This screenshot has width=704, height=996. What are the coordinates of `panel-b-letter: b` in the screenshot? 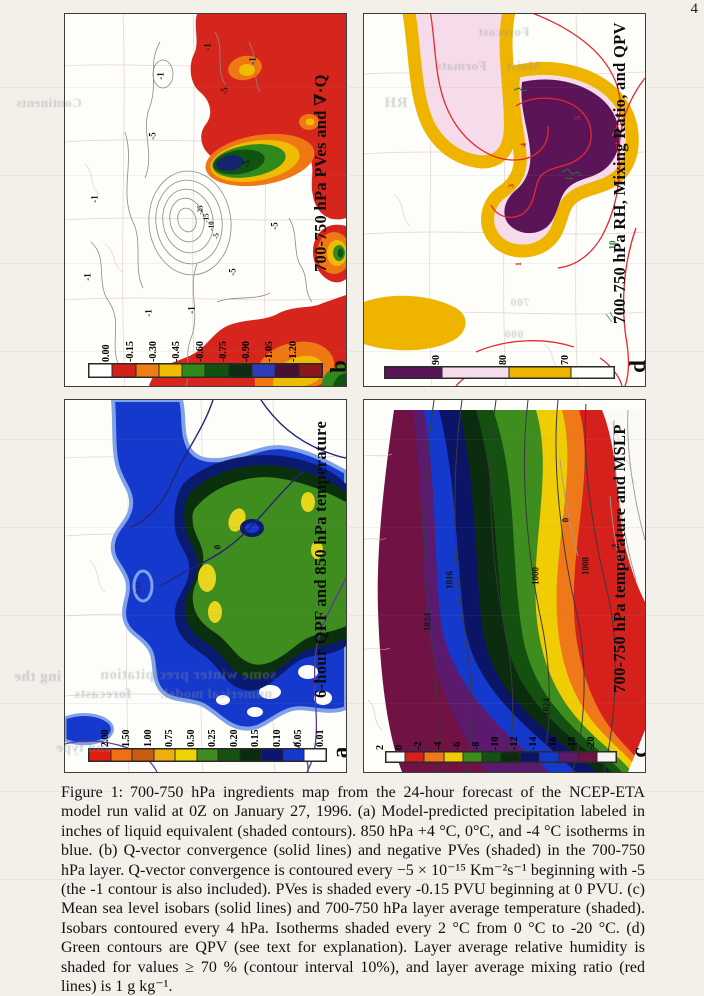 It's located at (336, 366).